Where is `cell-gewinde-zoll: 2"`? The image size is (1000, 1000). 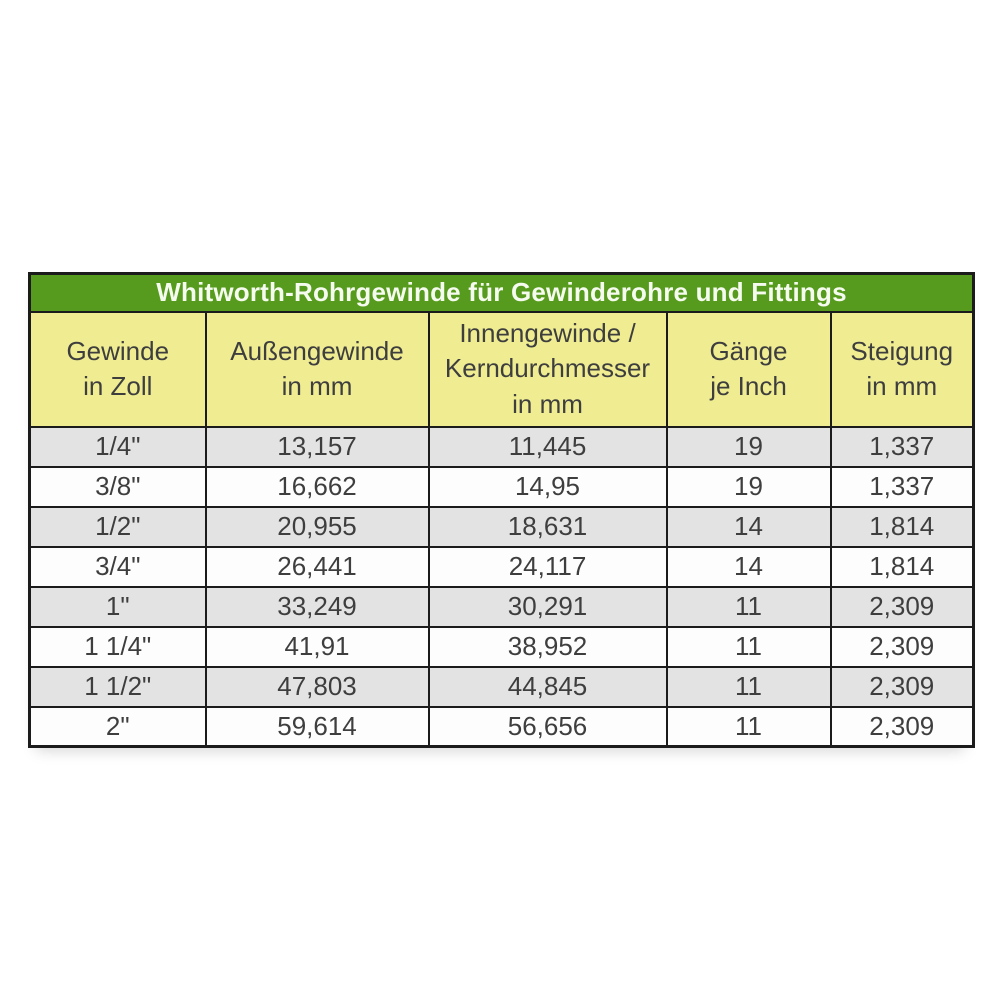 cell-gewinde-zoll: 2" is located at coordinates (117, 726).